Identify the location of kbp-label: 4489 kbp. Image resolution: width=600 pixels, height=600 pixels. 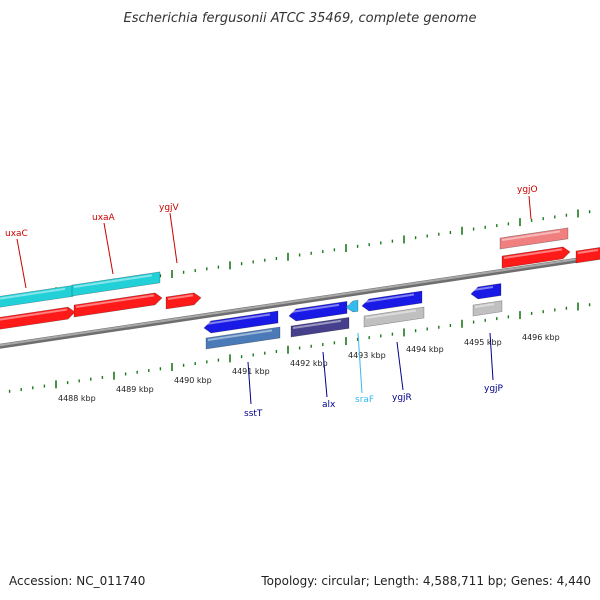
(135, 389).